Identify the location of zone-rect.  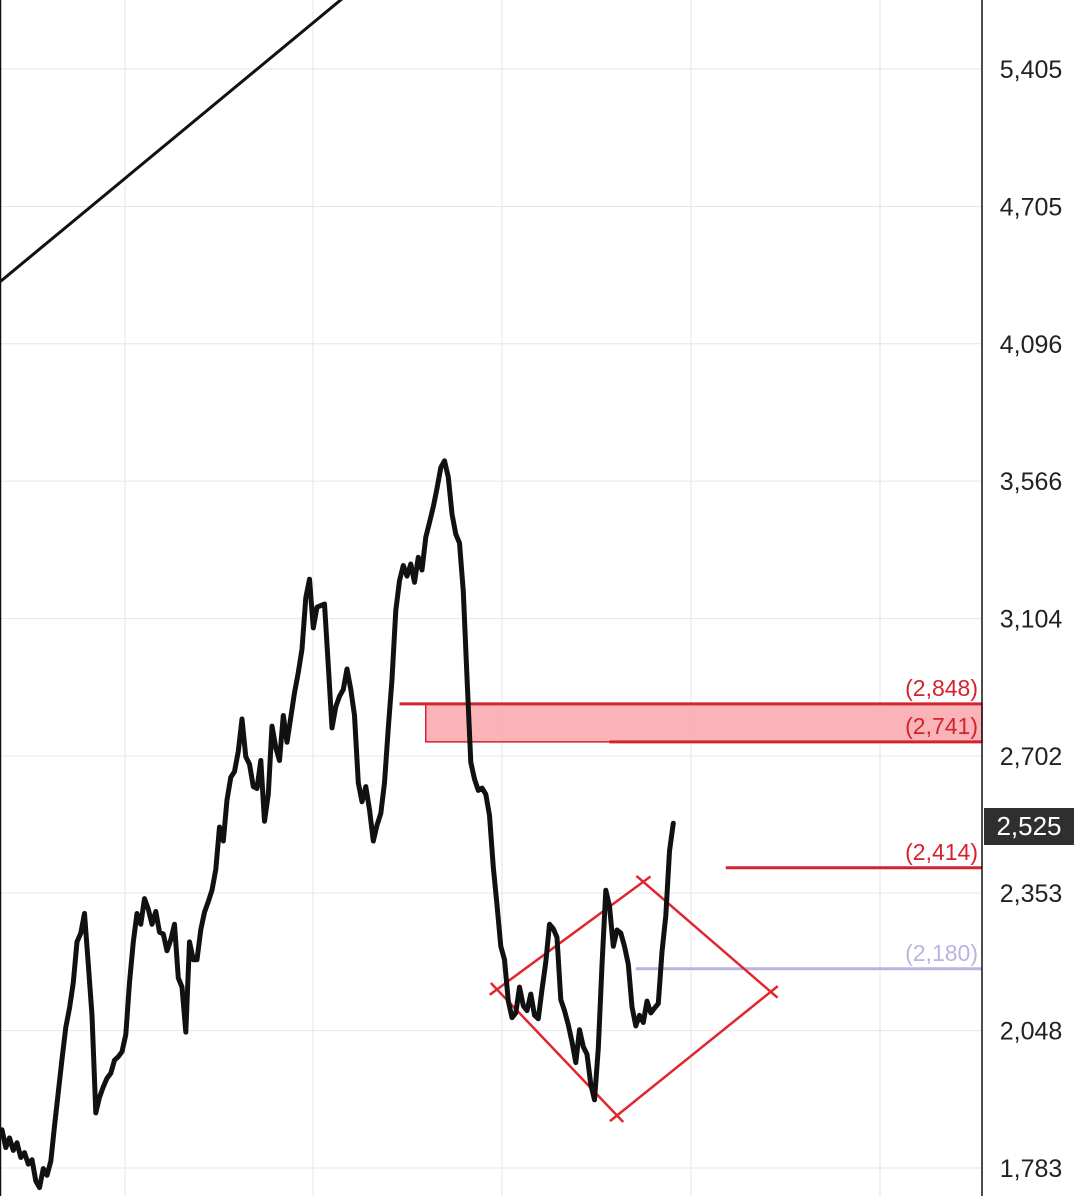
(704, 723).